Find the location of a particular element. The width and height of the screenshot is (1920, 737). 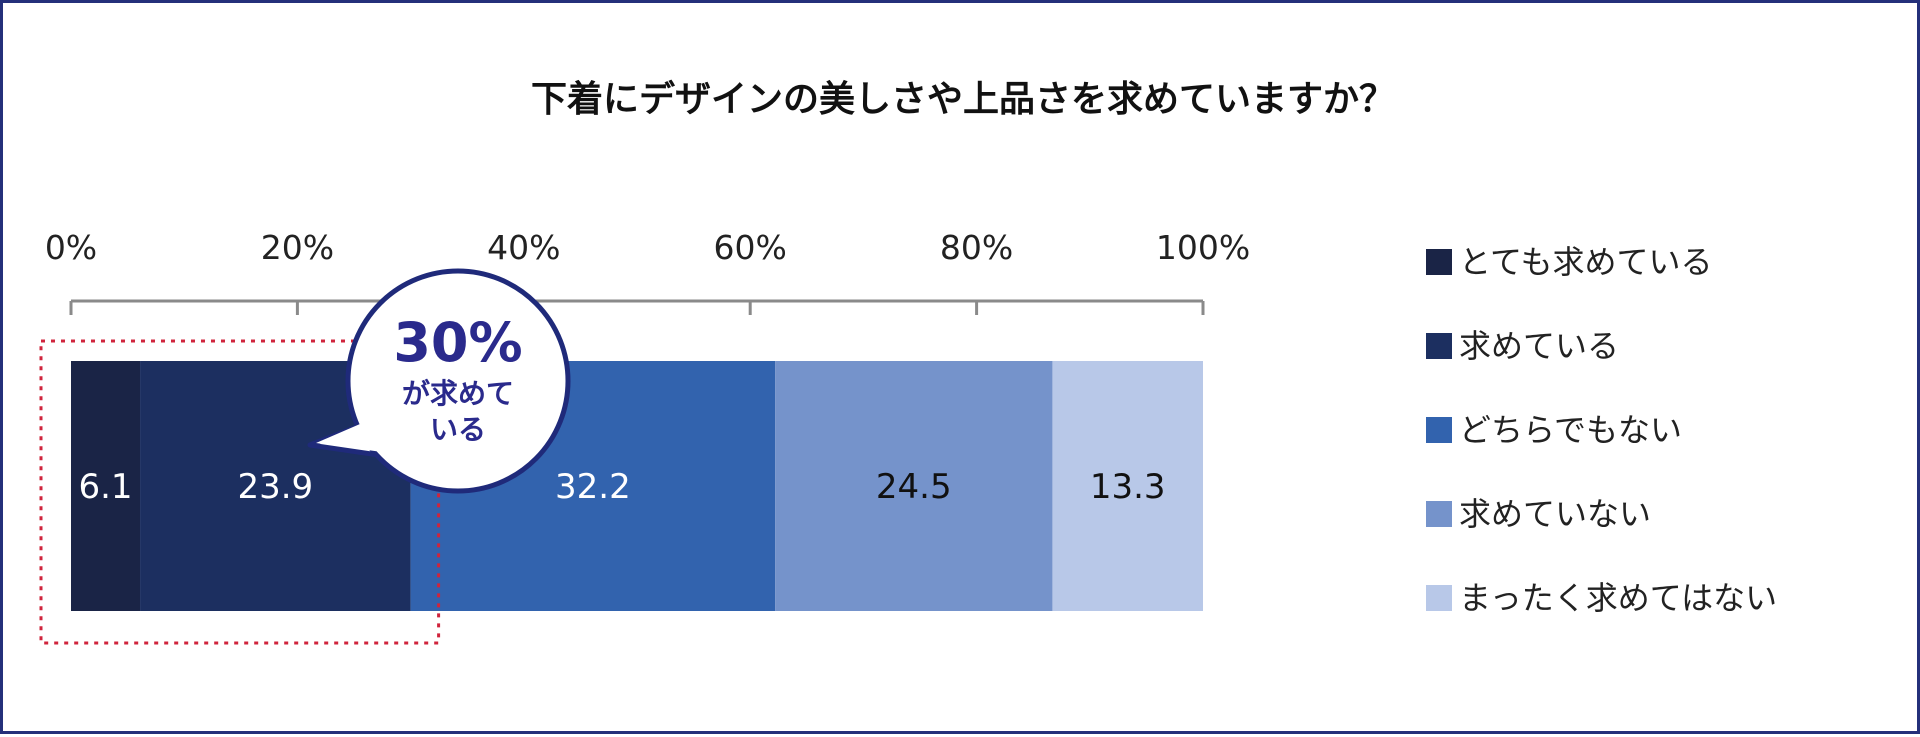

legend-label: とても求めている is located at coordinates (1585, 262).